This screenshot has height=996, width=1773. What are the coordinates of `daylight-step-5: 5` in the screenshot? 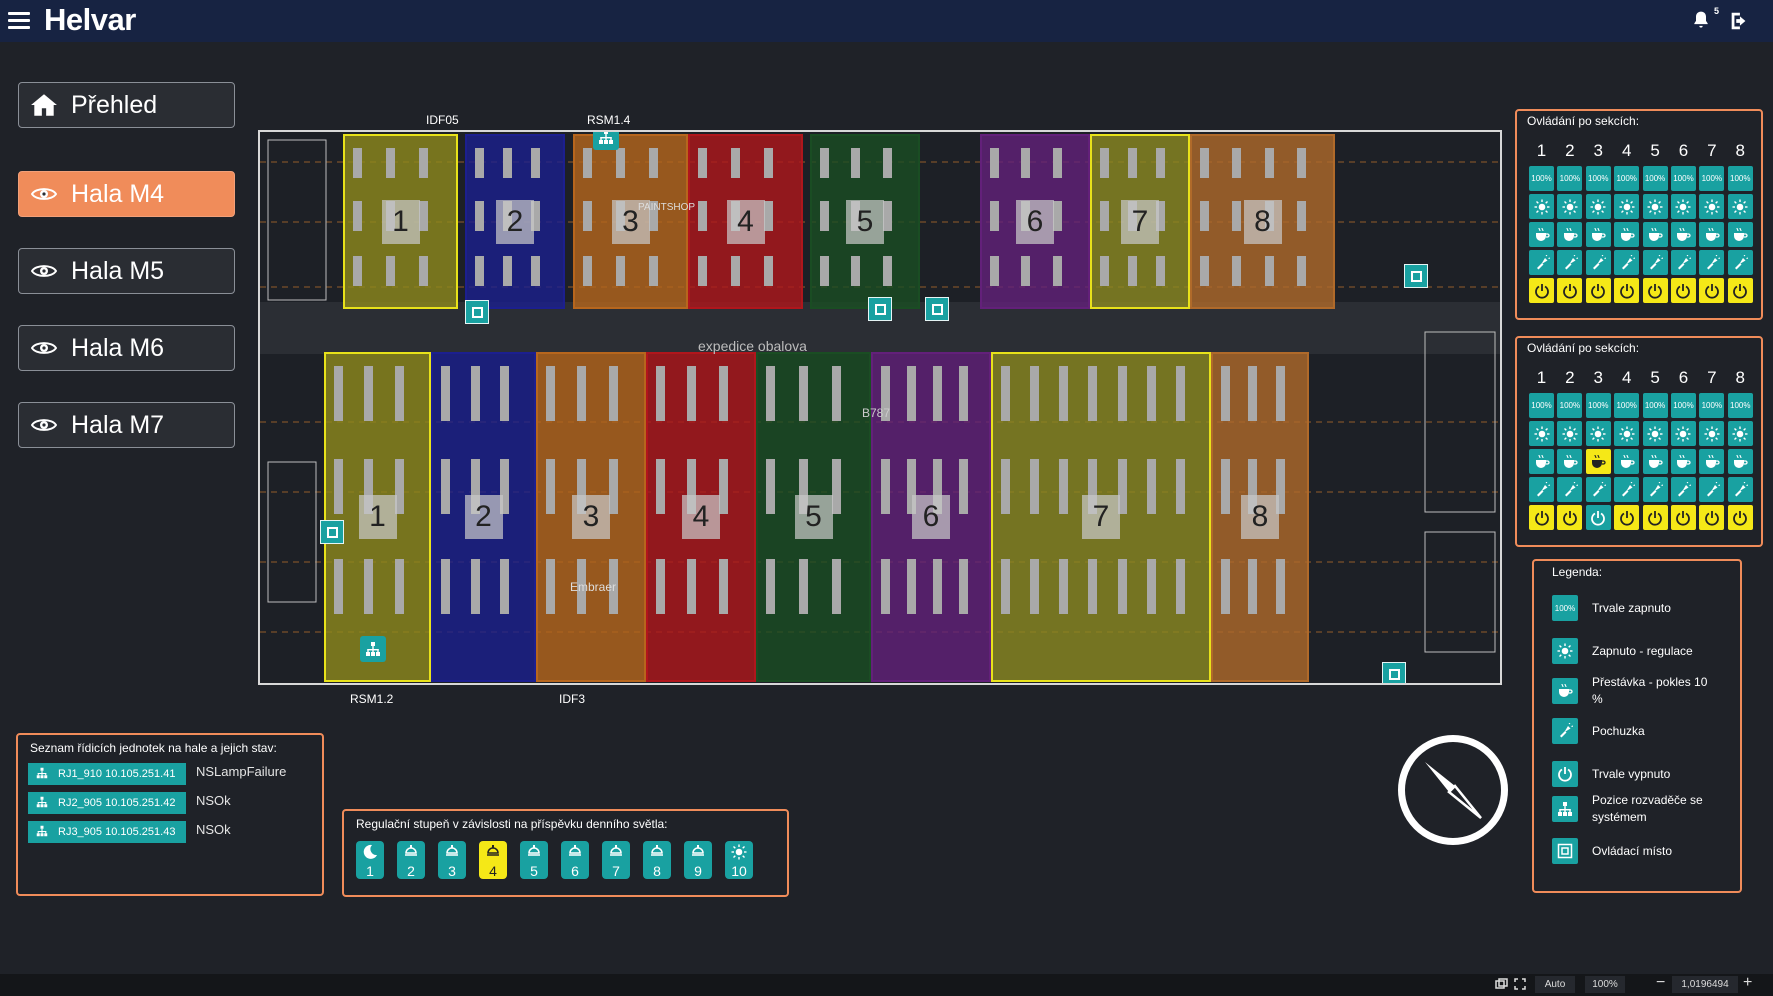 It's located at (534, 860).